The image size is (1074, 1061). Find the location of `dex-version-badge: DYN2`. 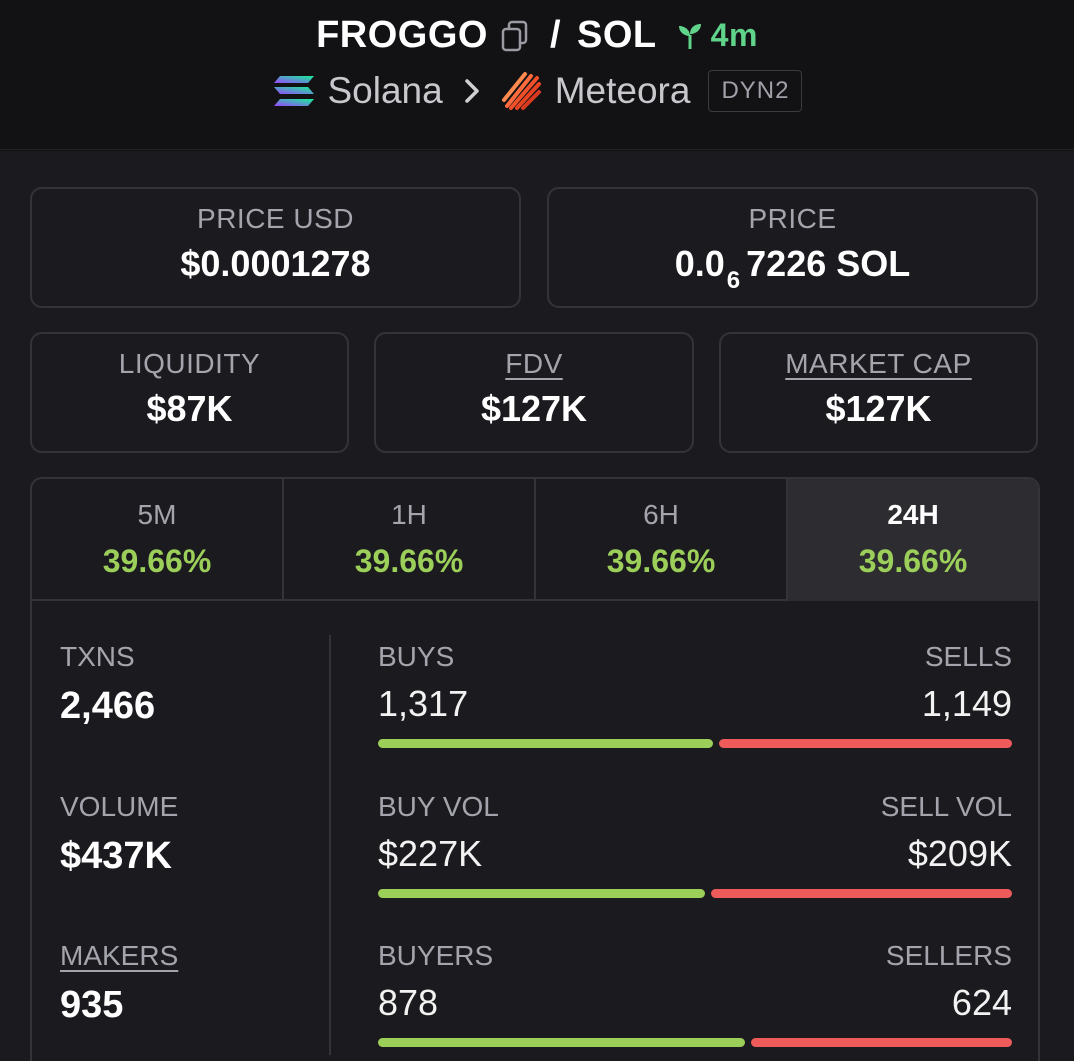

dex-version-badge: DYN2 is located at coordinates (755, 91).